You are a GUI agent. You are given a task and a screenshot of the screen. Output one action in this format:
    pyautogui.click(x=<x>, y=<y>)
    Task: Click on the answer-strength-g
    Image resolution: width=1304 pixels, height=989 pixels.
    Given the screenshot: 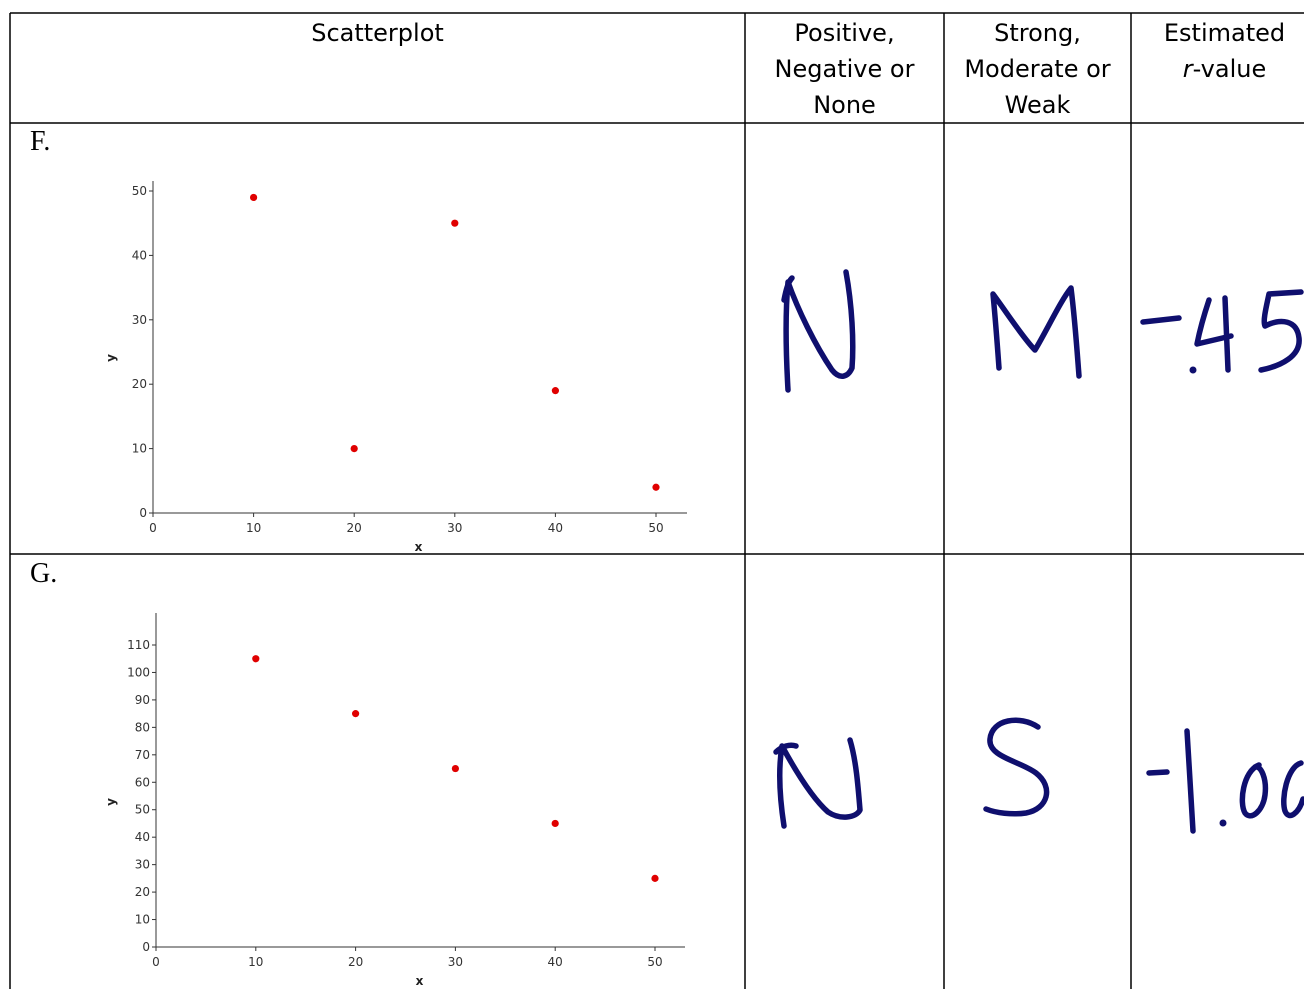 What is the action you would take?
    pyautogui.click(x=1016, y=767)
    